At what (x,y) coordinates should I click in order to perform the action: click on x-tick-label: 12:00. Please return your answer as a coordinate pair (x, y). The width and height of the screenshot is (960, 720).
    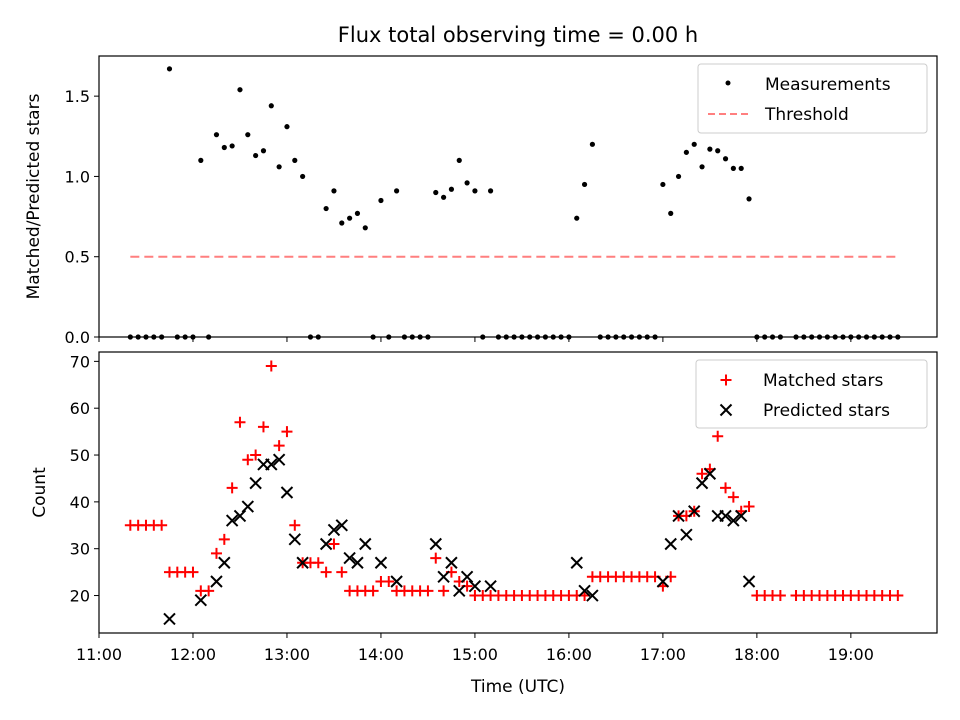
    Looking at the image, I should click on (193, 654).